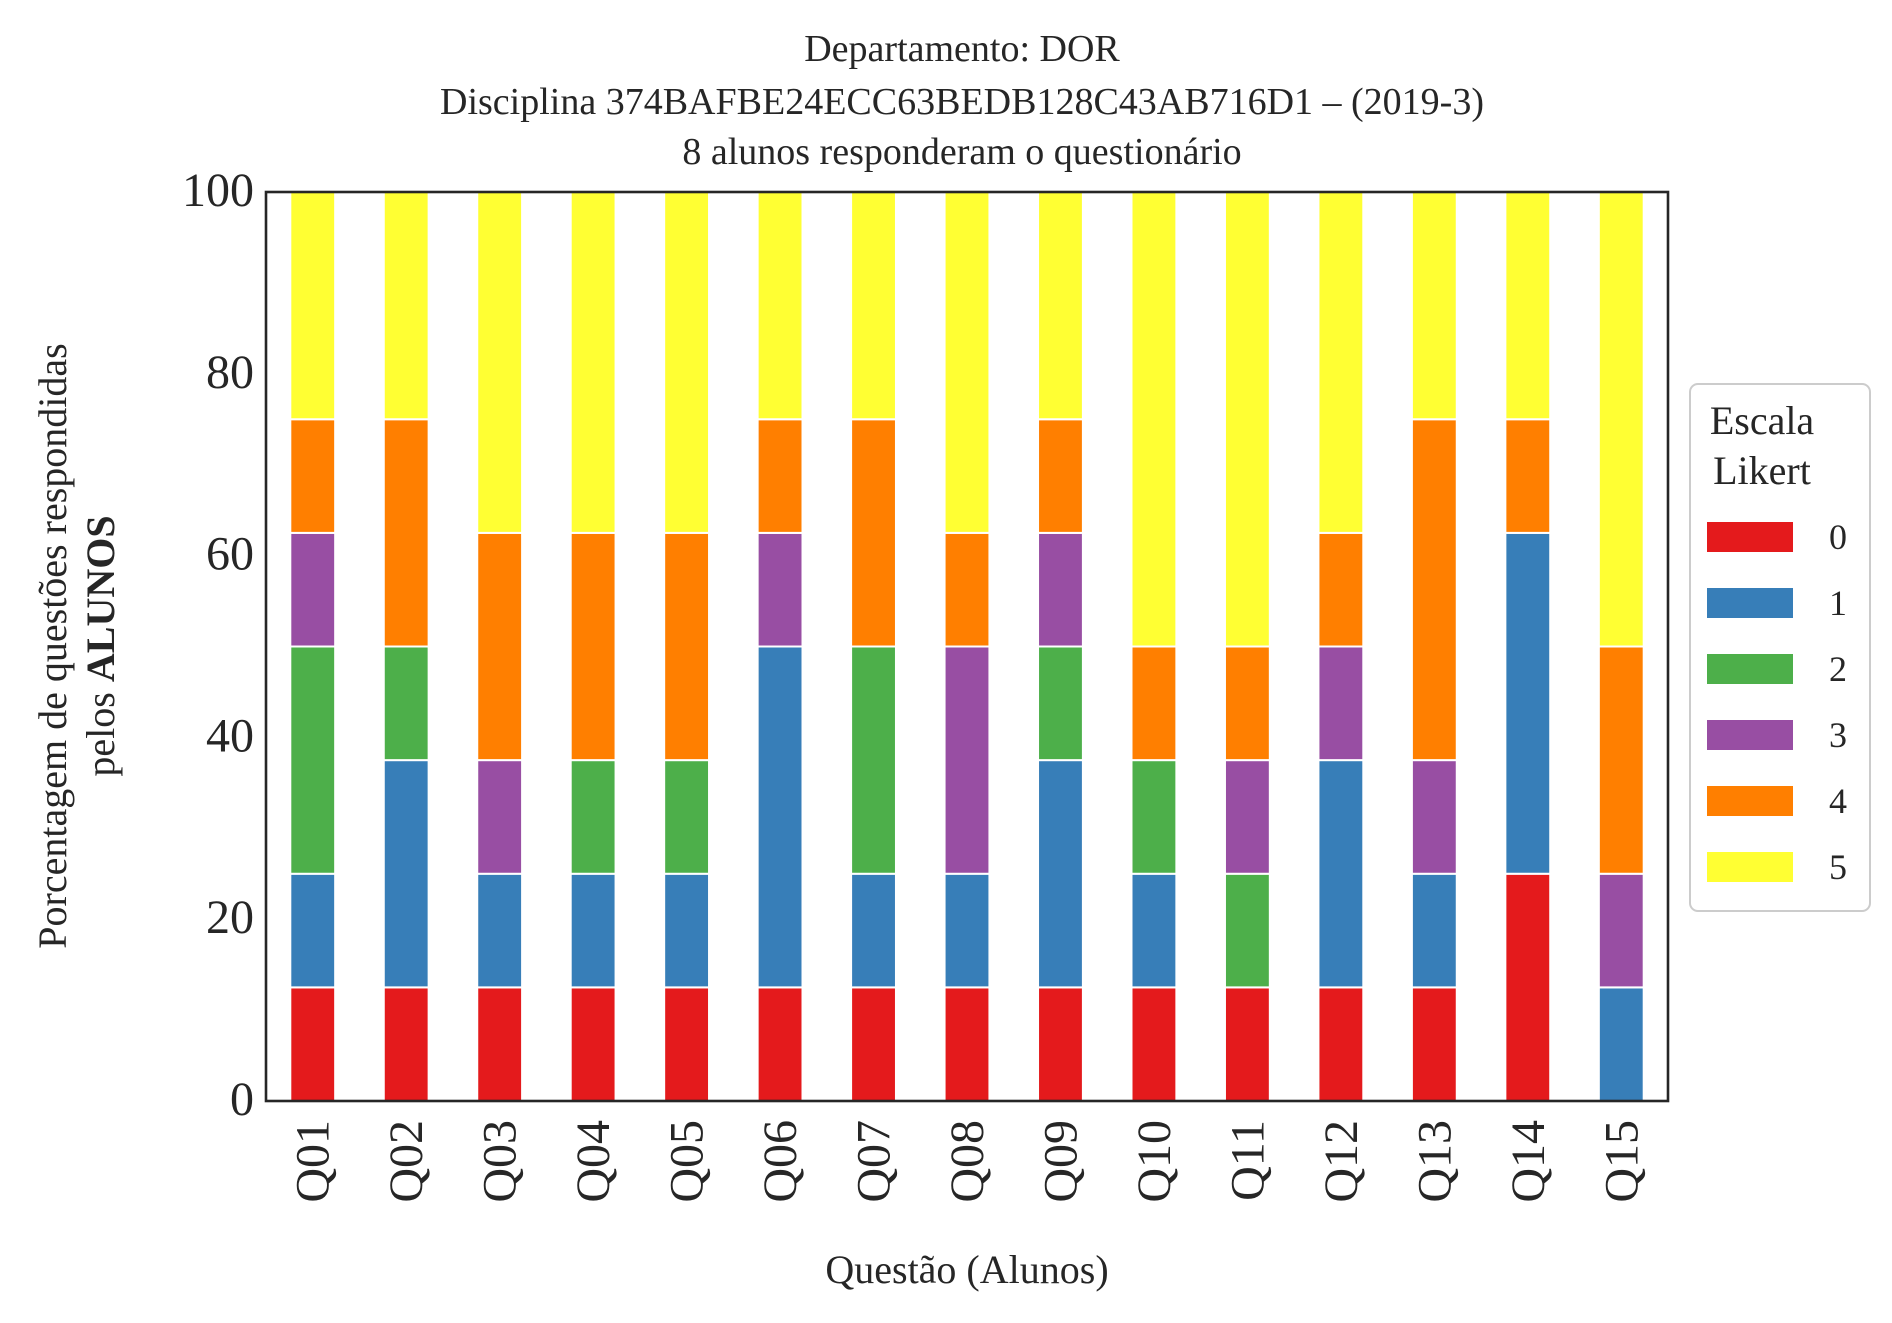 This screenshot has height=1323, width=1892. I want to click on legend-label-5: 5, so click(1838, 867).